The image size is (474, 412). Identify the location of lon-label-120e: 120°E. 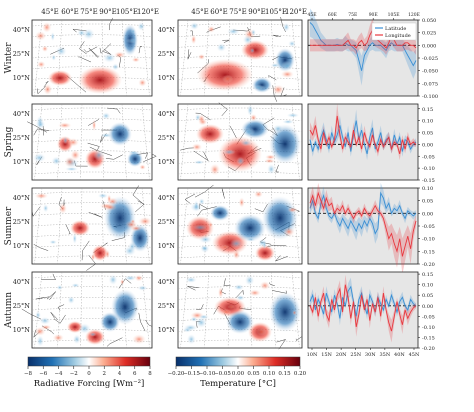
(148, 12).